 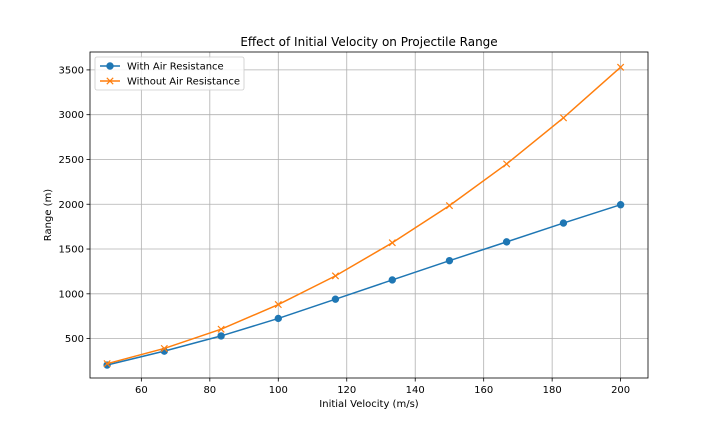 I want to click on y-tick-label: 2000, so click(x=71, y=205).